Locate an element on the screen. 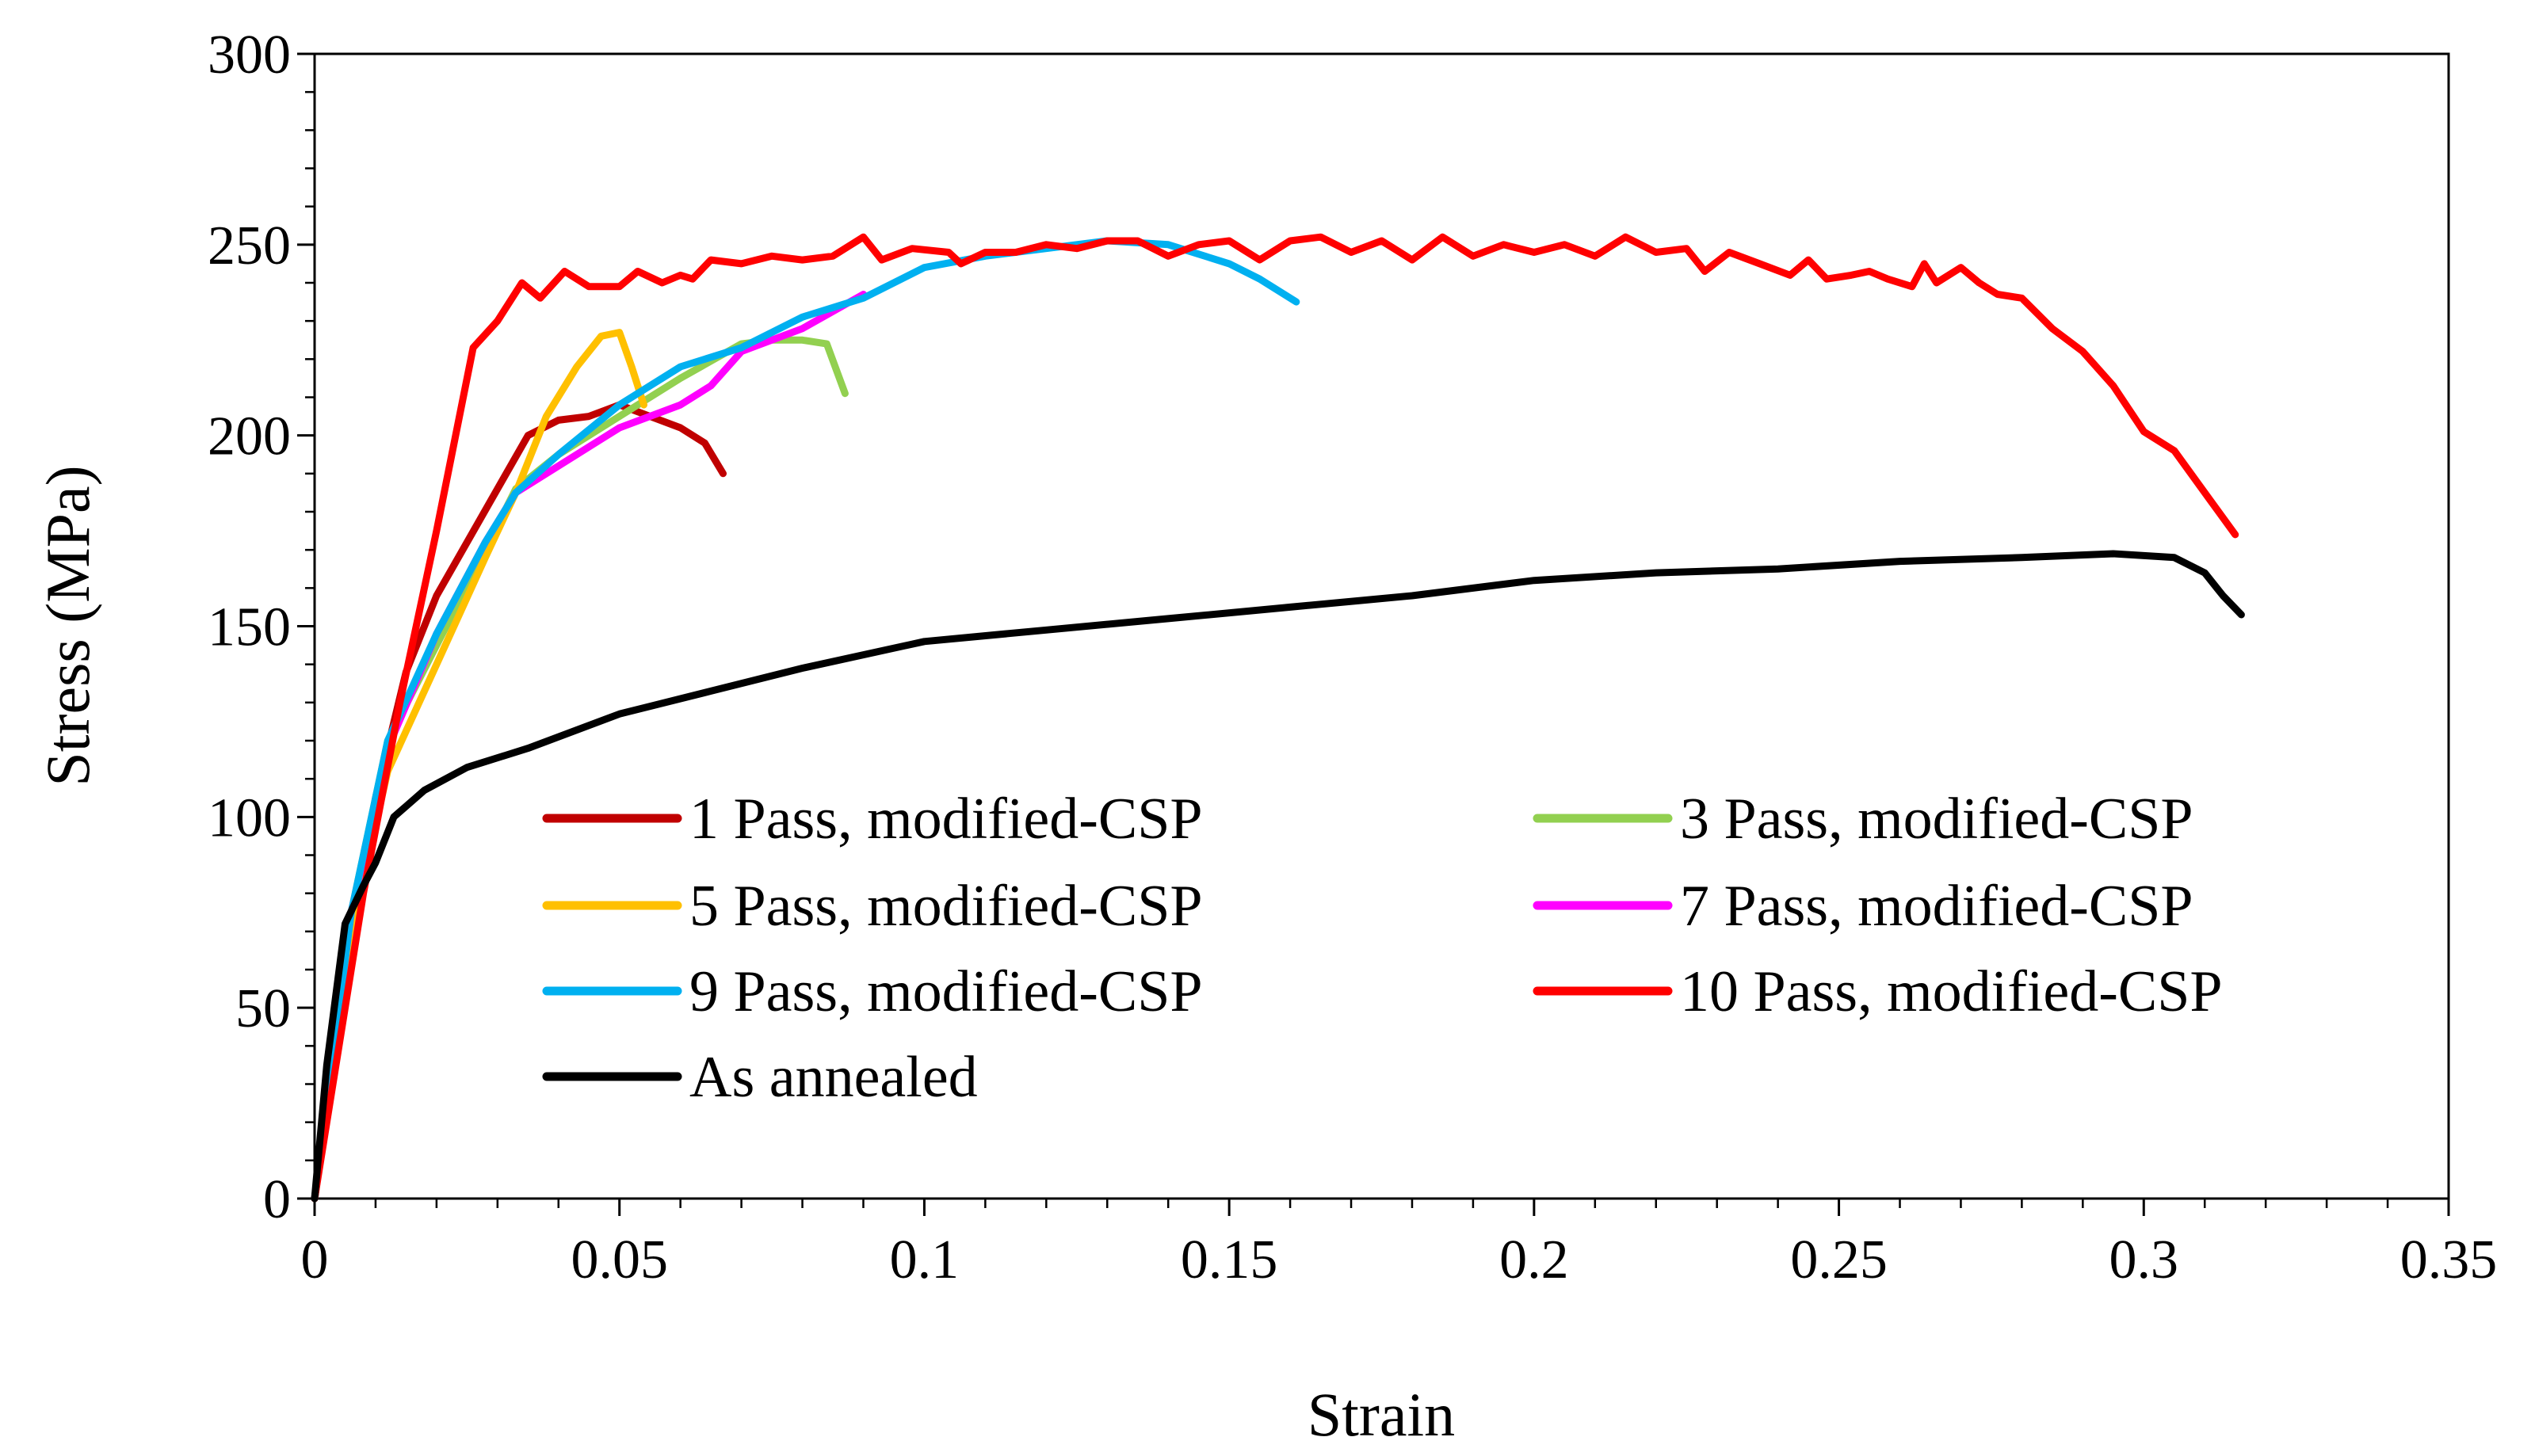 This screenshot has height=1456, width=2535. y-tick-label: 250 is located at coordinates (249, 245).